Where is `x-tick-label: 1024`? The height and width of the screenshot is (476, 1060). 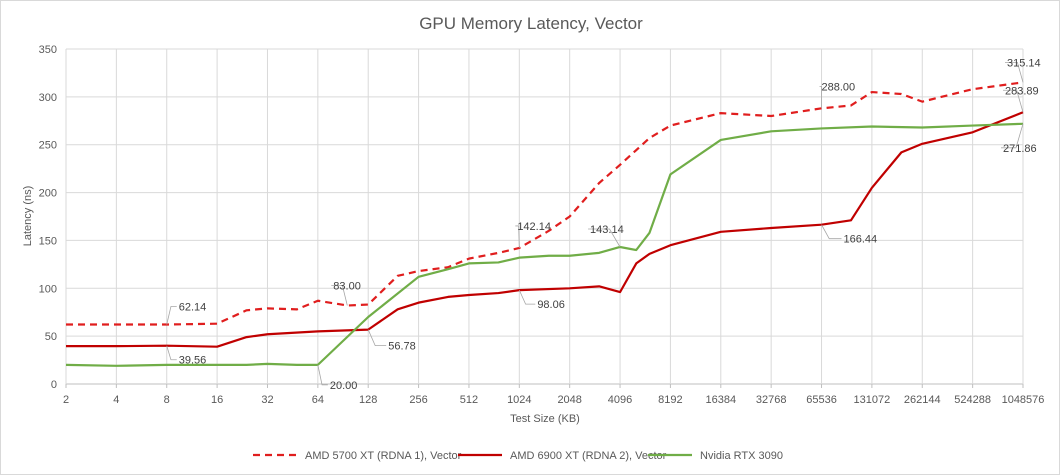 x-tick-label: 1024 is located at coordinates (519, 400).